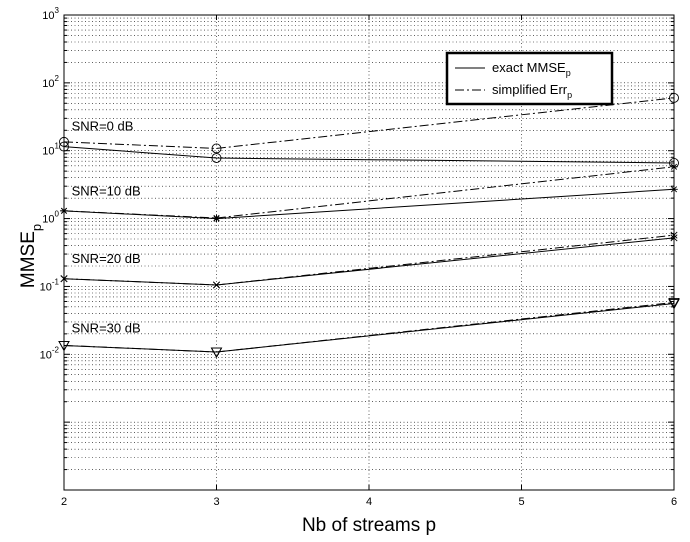 Image resolution: width=690 pixels, height=542 pixels. What do you see at coordinates (216, 502) in the screenshot?
I see `x-tick-label: 3` at bounding box center [216, 502].